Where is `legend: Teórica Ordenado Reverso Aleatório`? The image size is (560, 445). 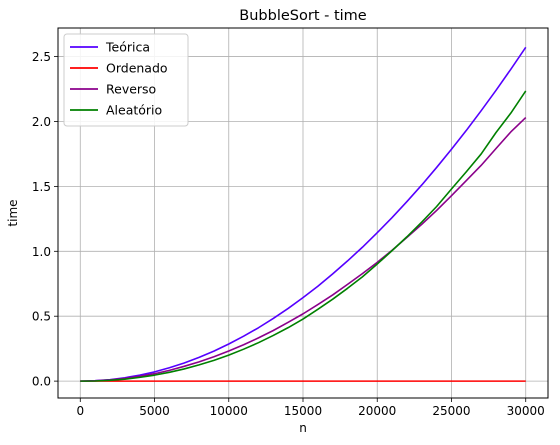
legend: Teórica Ordenado Reverso Aleatório is located at coordinates (126, 80).